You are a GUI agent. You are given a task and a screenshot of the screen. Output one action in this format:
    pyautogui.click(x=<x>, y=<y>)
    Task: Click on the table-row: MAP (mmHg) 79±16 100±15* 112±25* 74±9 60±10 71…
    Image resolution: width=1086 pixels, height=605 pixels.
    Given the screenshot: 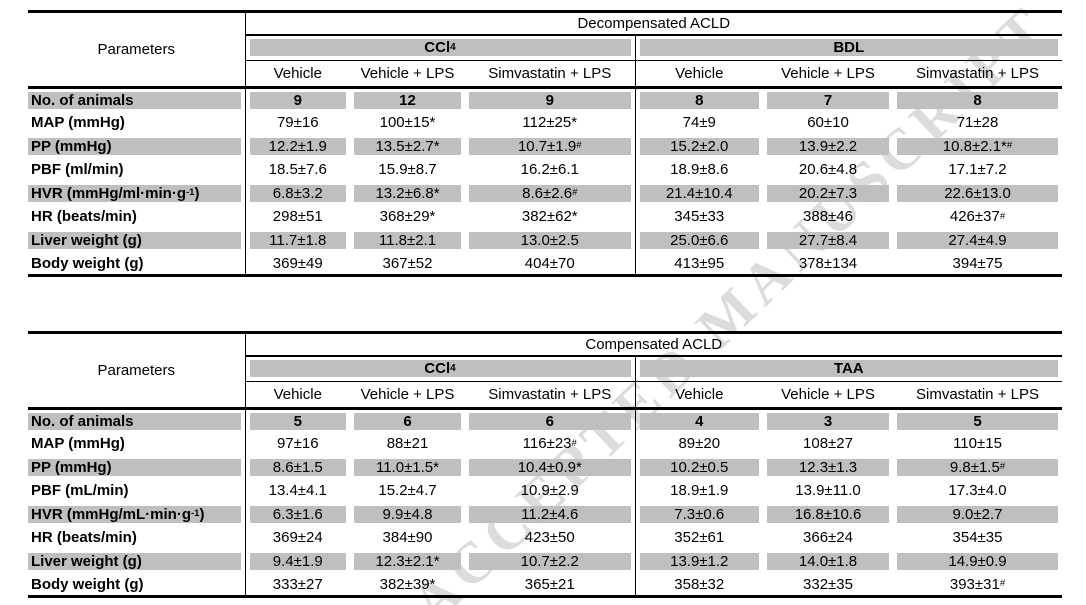 What is the action you would take?
    pyautogui.click(x=545, y=123)
    